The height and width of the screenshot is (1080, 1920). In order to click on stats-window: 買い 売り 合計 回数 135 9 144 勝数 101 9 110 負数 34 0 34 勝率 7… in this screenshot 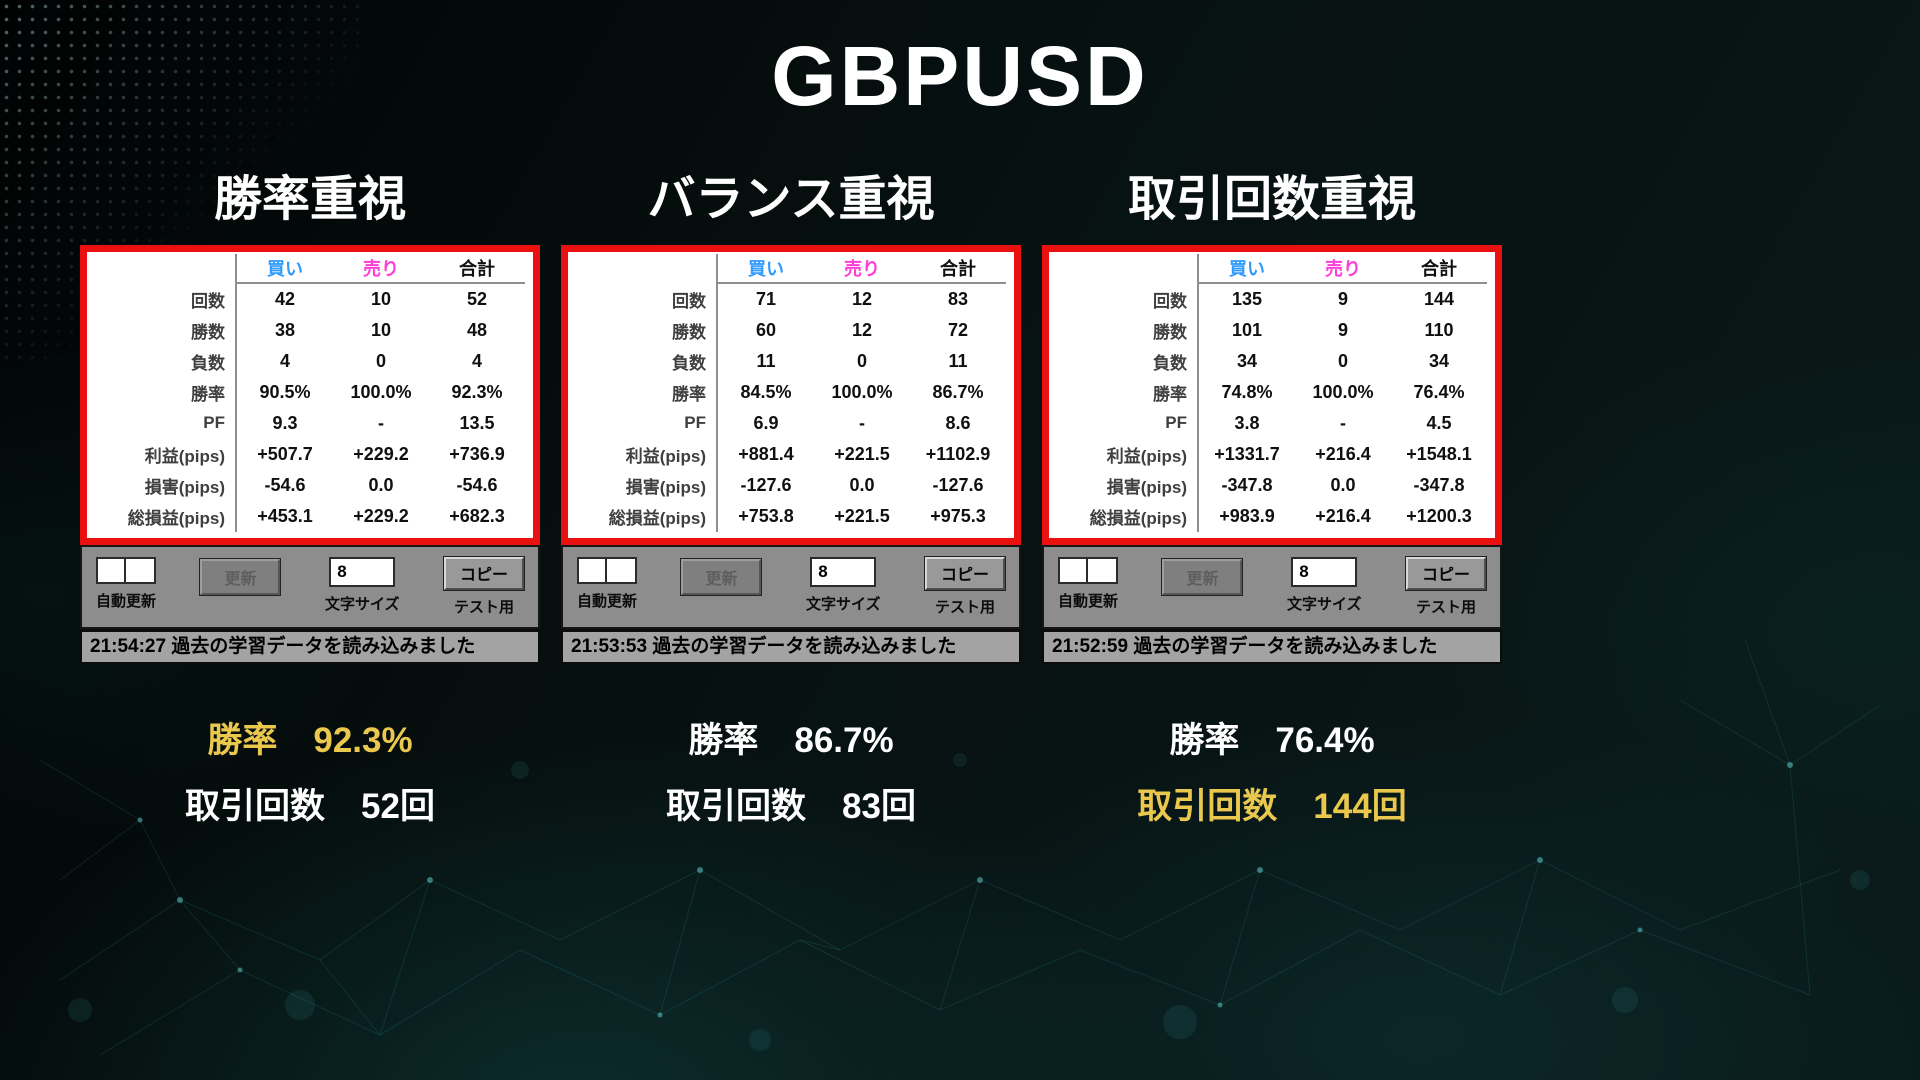, I will do `click(1272, 394)`.